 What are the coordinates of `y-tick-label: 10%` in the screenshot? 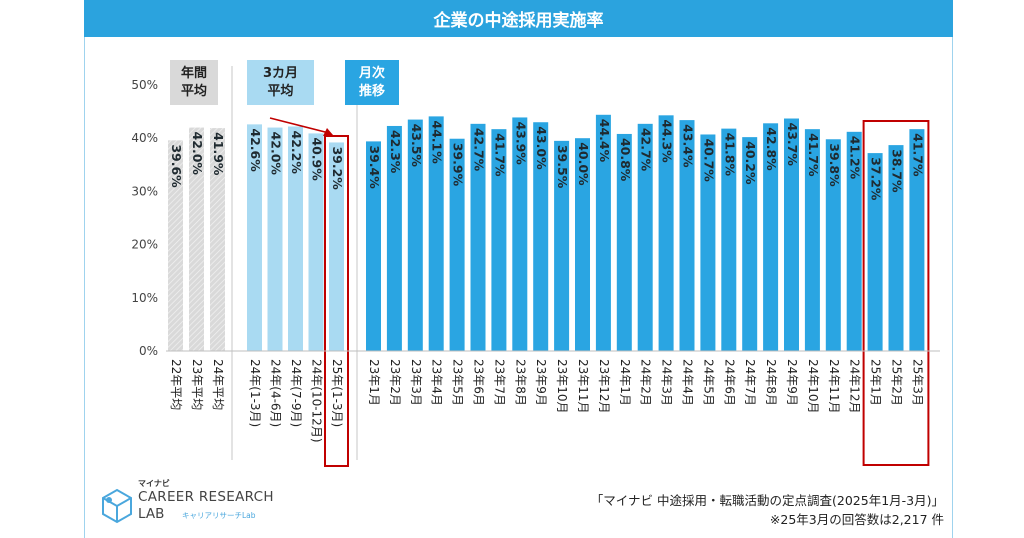 It's located at (144, 298).